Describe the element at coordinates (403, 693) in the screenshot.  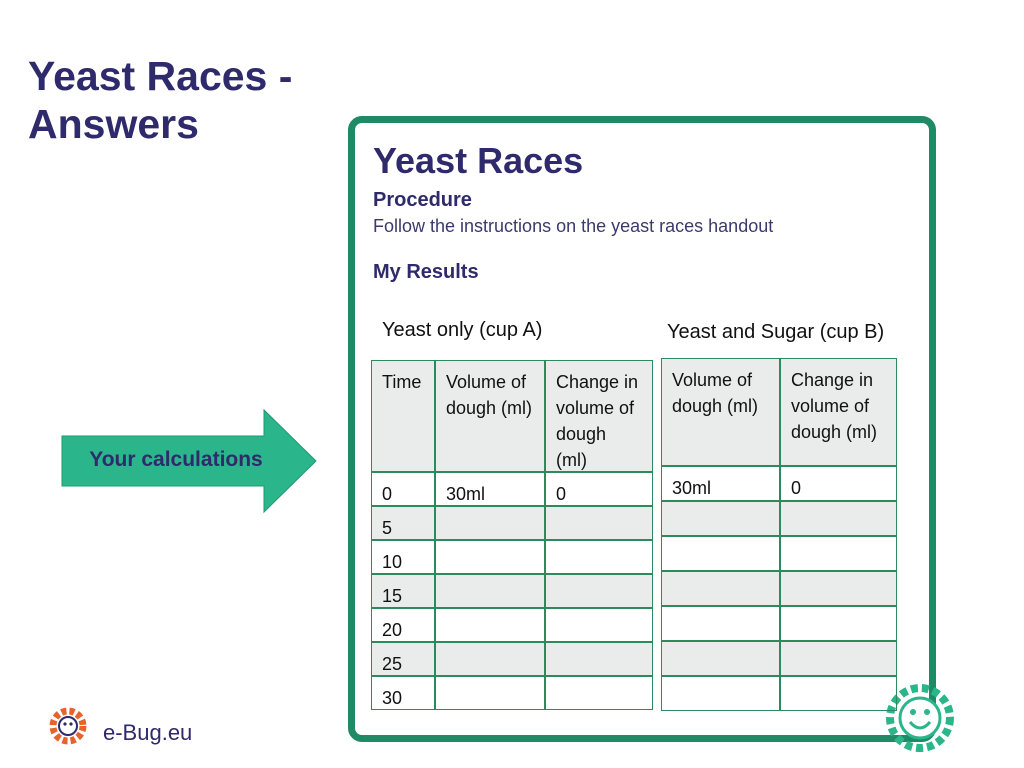
I see `table-cell: 30` at that location.